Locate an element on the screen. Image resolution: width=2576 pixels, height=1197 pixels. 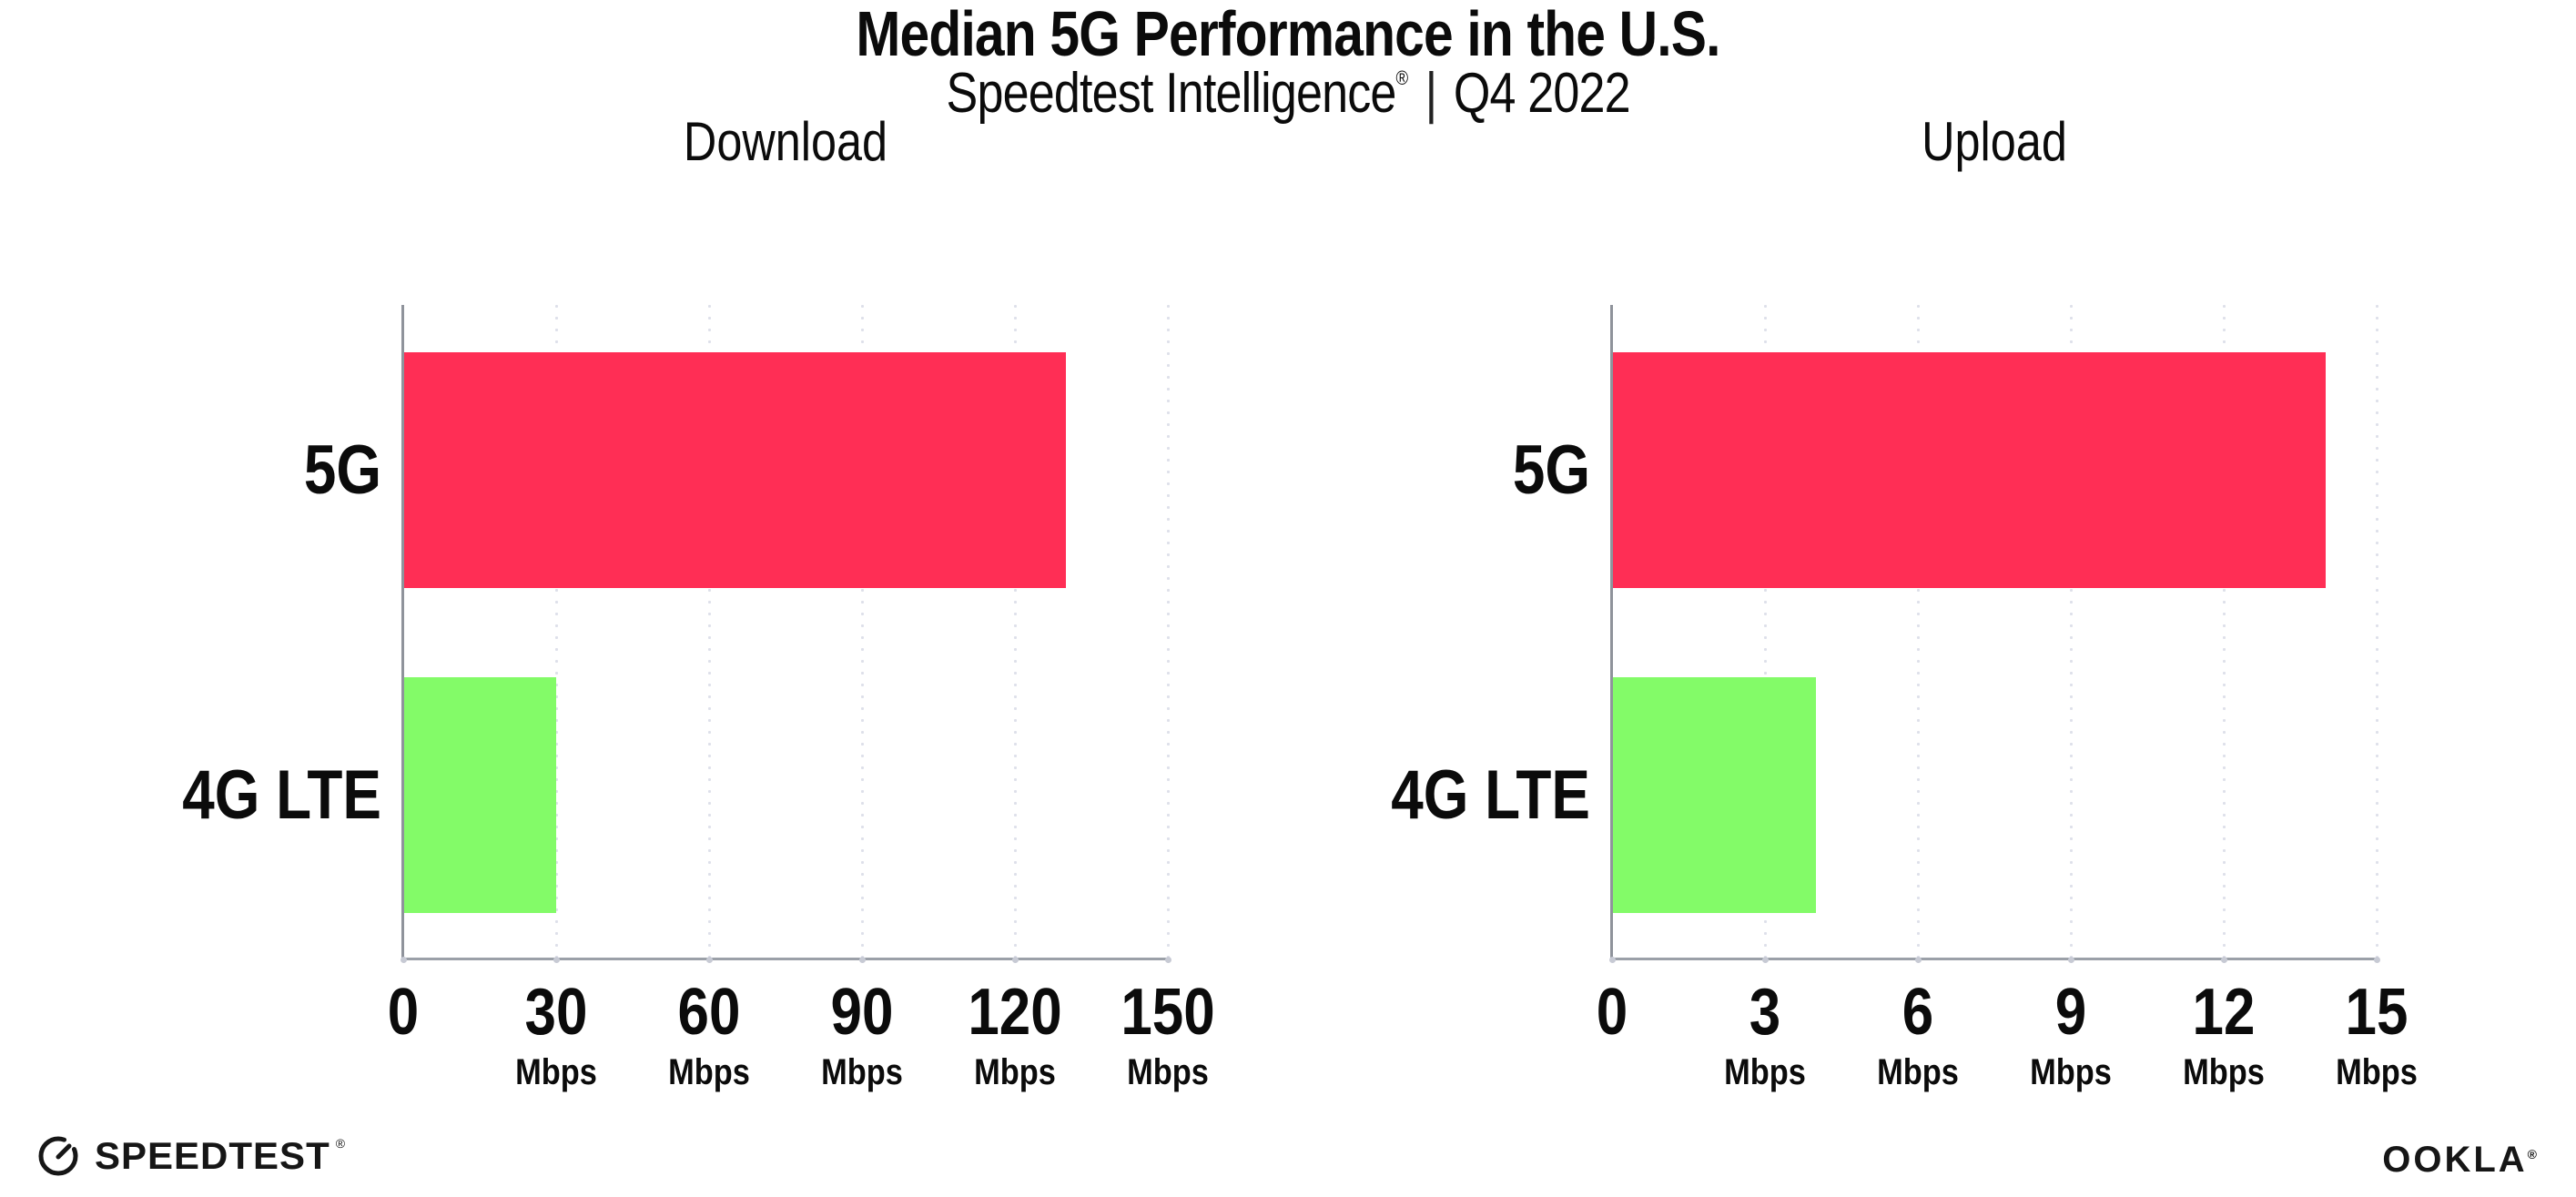
x-tick-label: 15 is located at coordinates (2377, 1012).